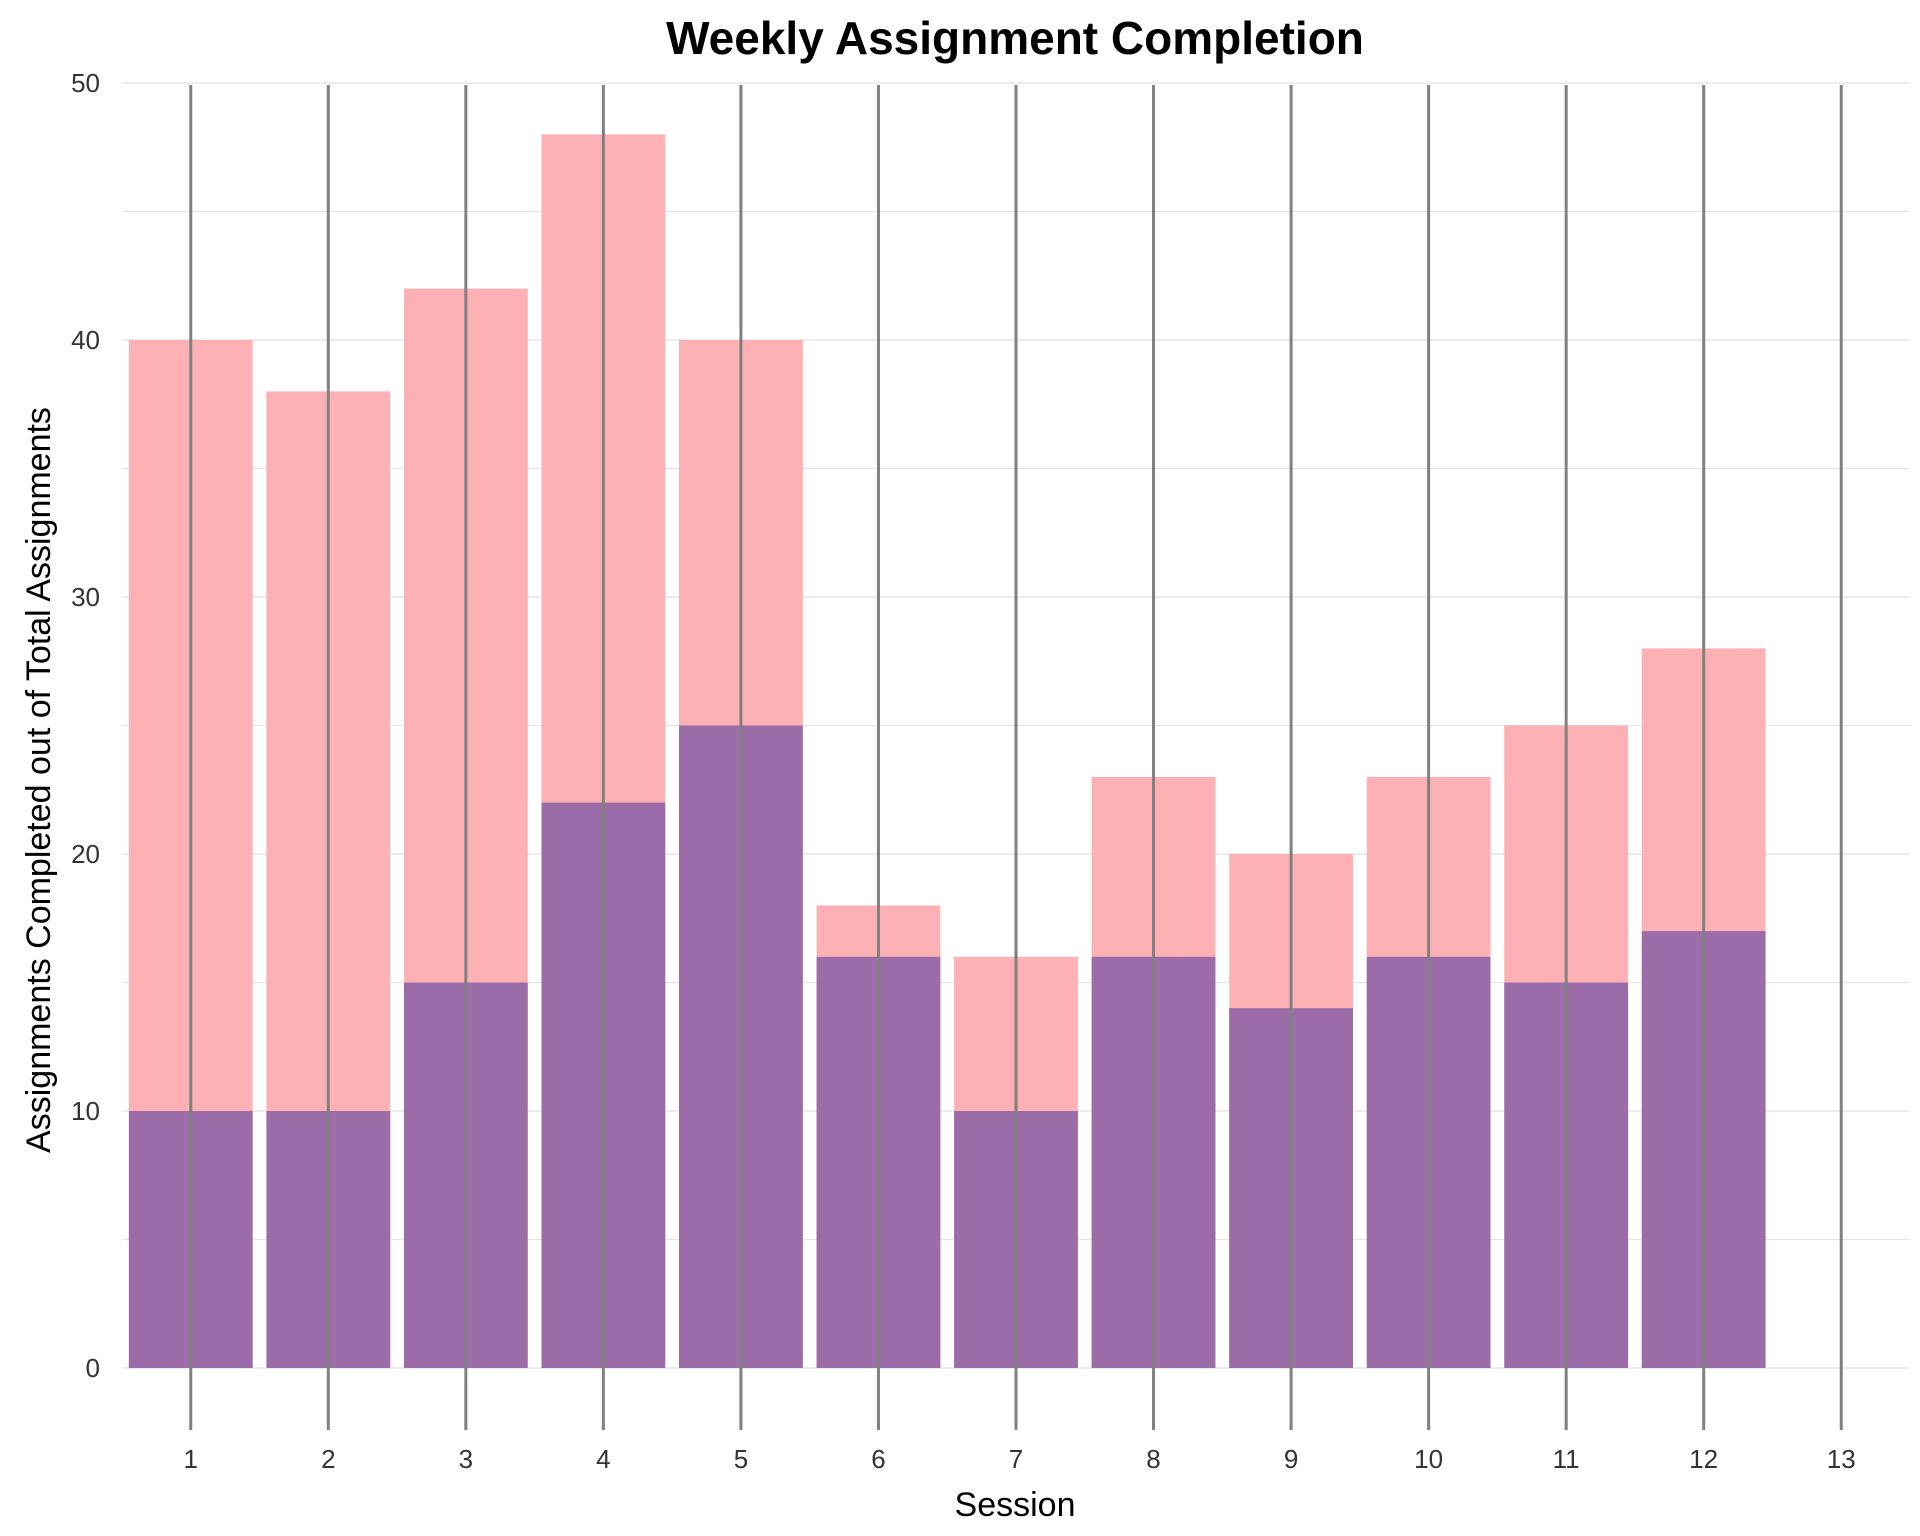 The image size is (1920, 1536). What do you see at coordinates (1153, 1459) in the screenshot?
I see `x-tick-label-8: 8` at bounding box center [1153, 1459].